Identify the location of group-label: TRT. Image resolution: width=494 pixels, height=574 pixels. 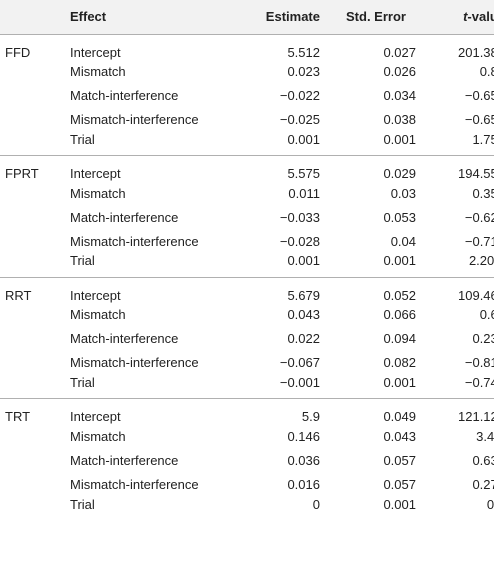
(18, 416).